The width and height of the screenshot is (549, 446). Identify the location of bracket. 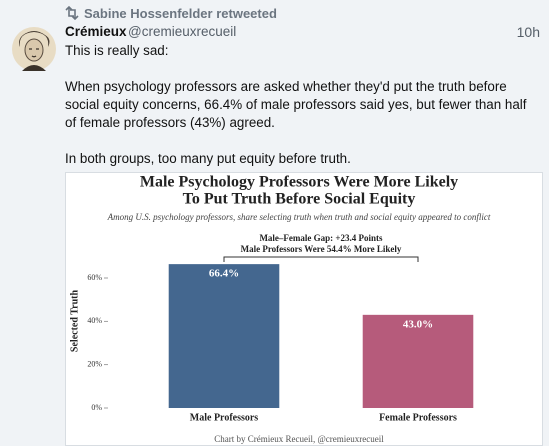
(321, 259).